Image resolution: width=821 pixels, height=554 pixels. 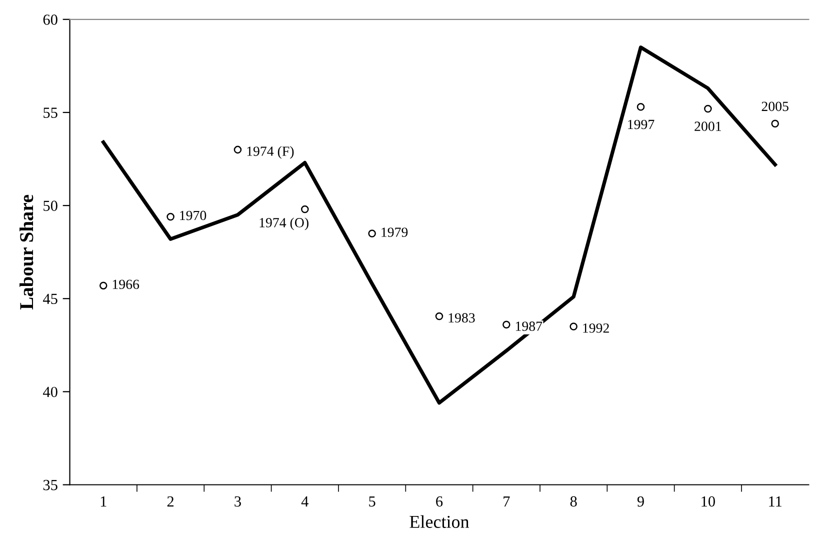 What do you see at coordinates (237, 501) in the screenshot?
I see `x-tick-label: 3` at bounding box center [237, 501].